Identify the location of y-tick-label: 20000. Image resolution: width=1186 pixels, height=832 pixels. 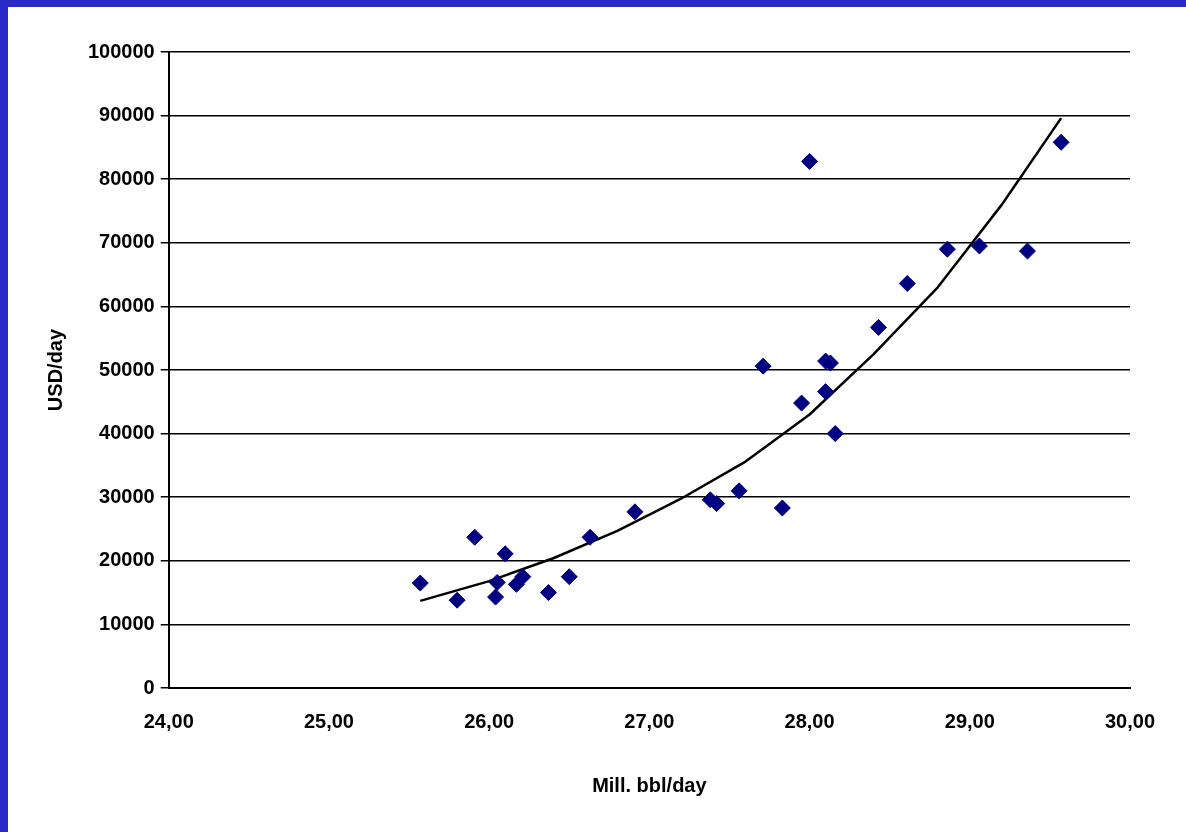
(127, 559).